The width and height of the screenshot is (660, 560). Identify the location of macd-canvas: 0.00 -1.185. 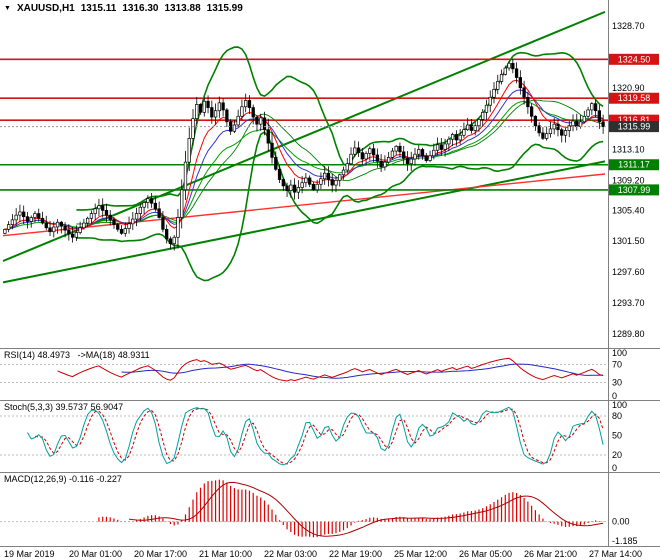
(330, 509).